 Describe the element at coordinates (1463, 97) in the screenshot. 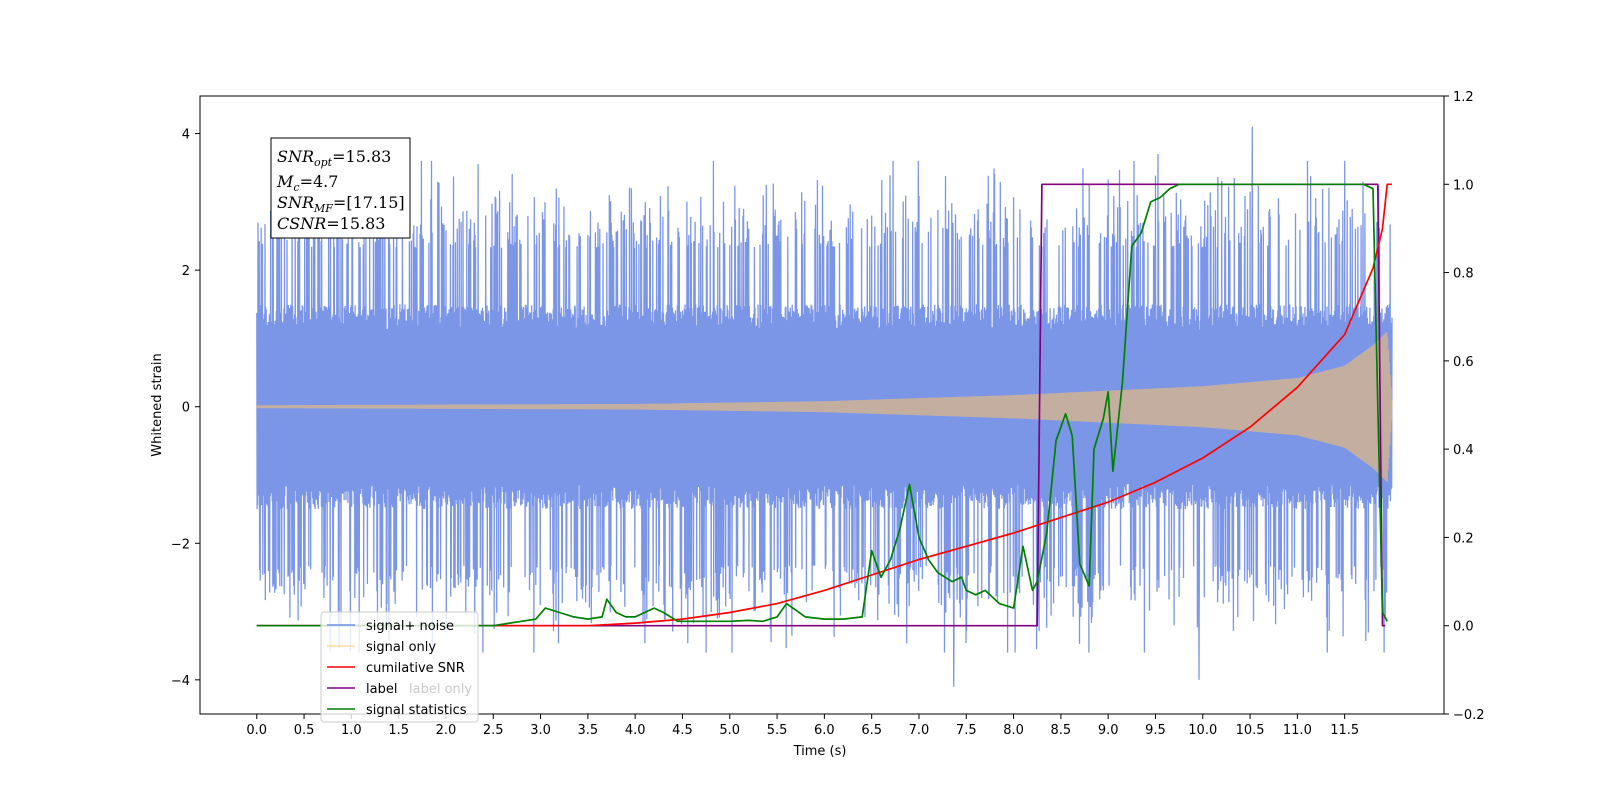

I see `y2-tick-label: 1.2` at that location.